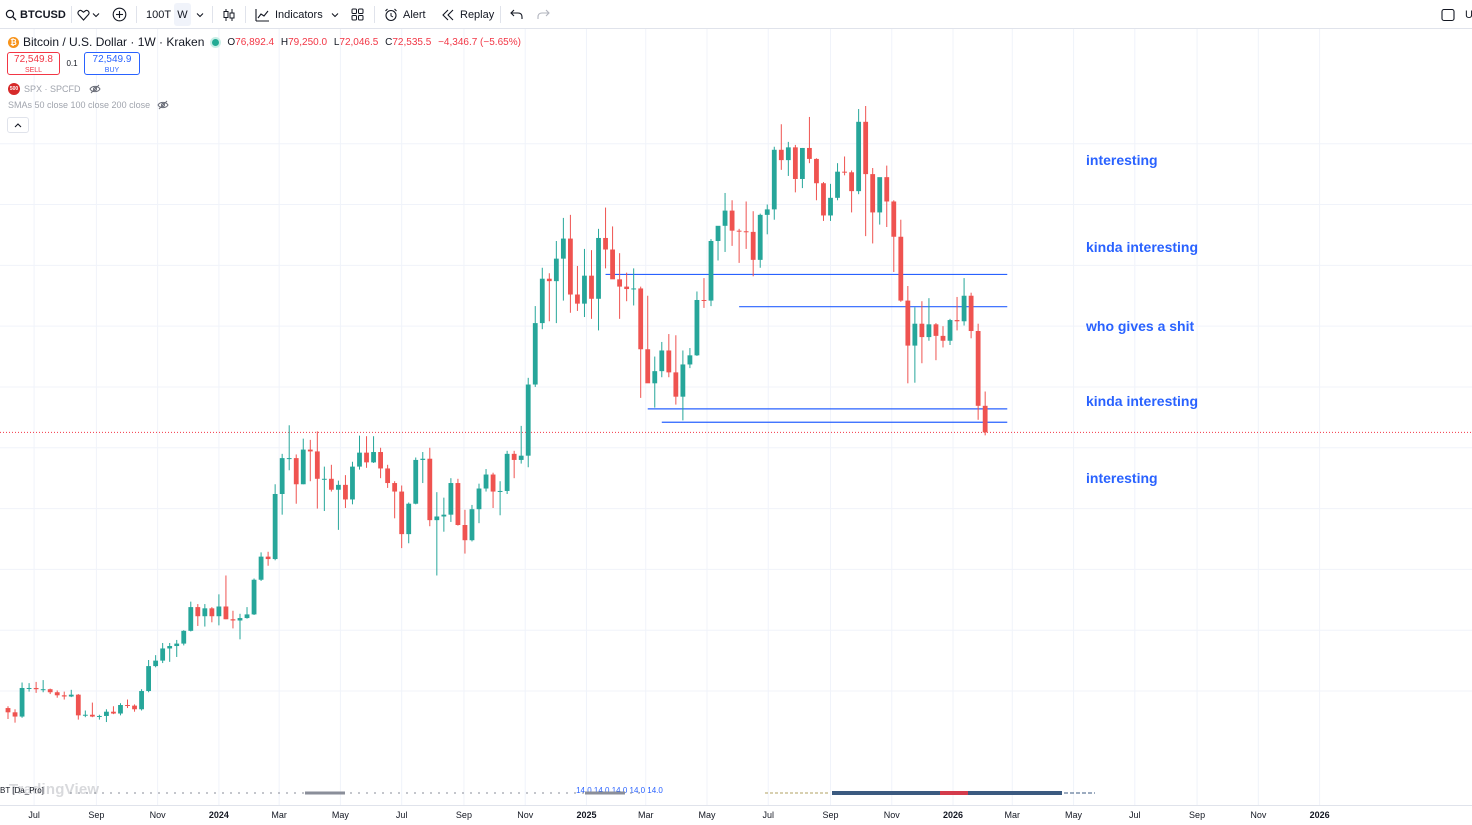 The width and height of the screenshot is (1472, 825). What do you see at coordinates (112, 63) in the screenshot?
I see `buy-button: 72,549.9 BUY` at bounding box center [112, 63].